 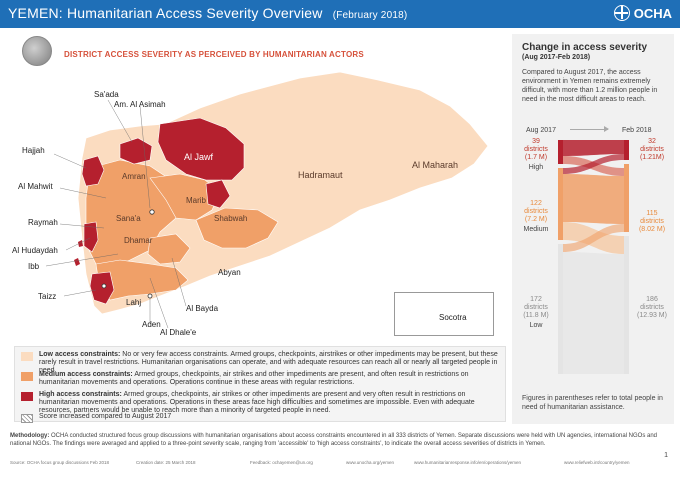 What do you see at coordinates (194, 13) in the screenshot?
I see `header-main-title: Humanitarian Access Severity Overview` at bounding box center [194, 13].